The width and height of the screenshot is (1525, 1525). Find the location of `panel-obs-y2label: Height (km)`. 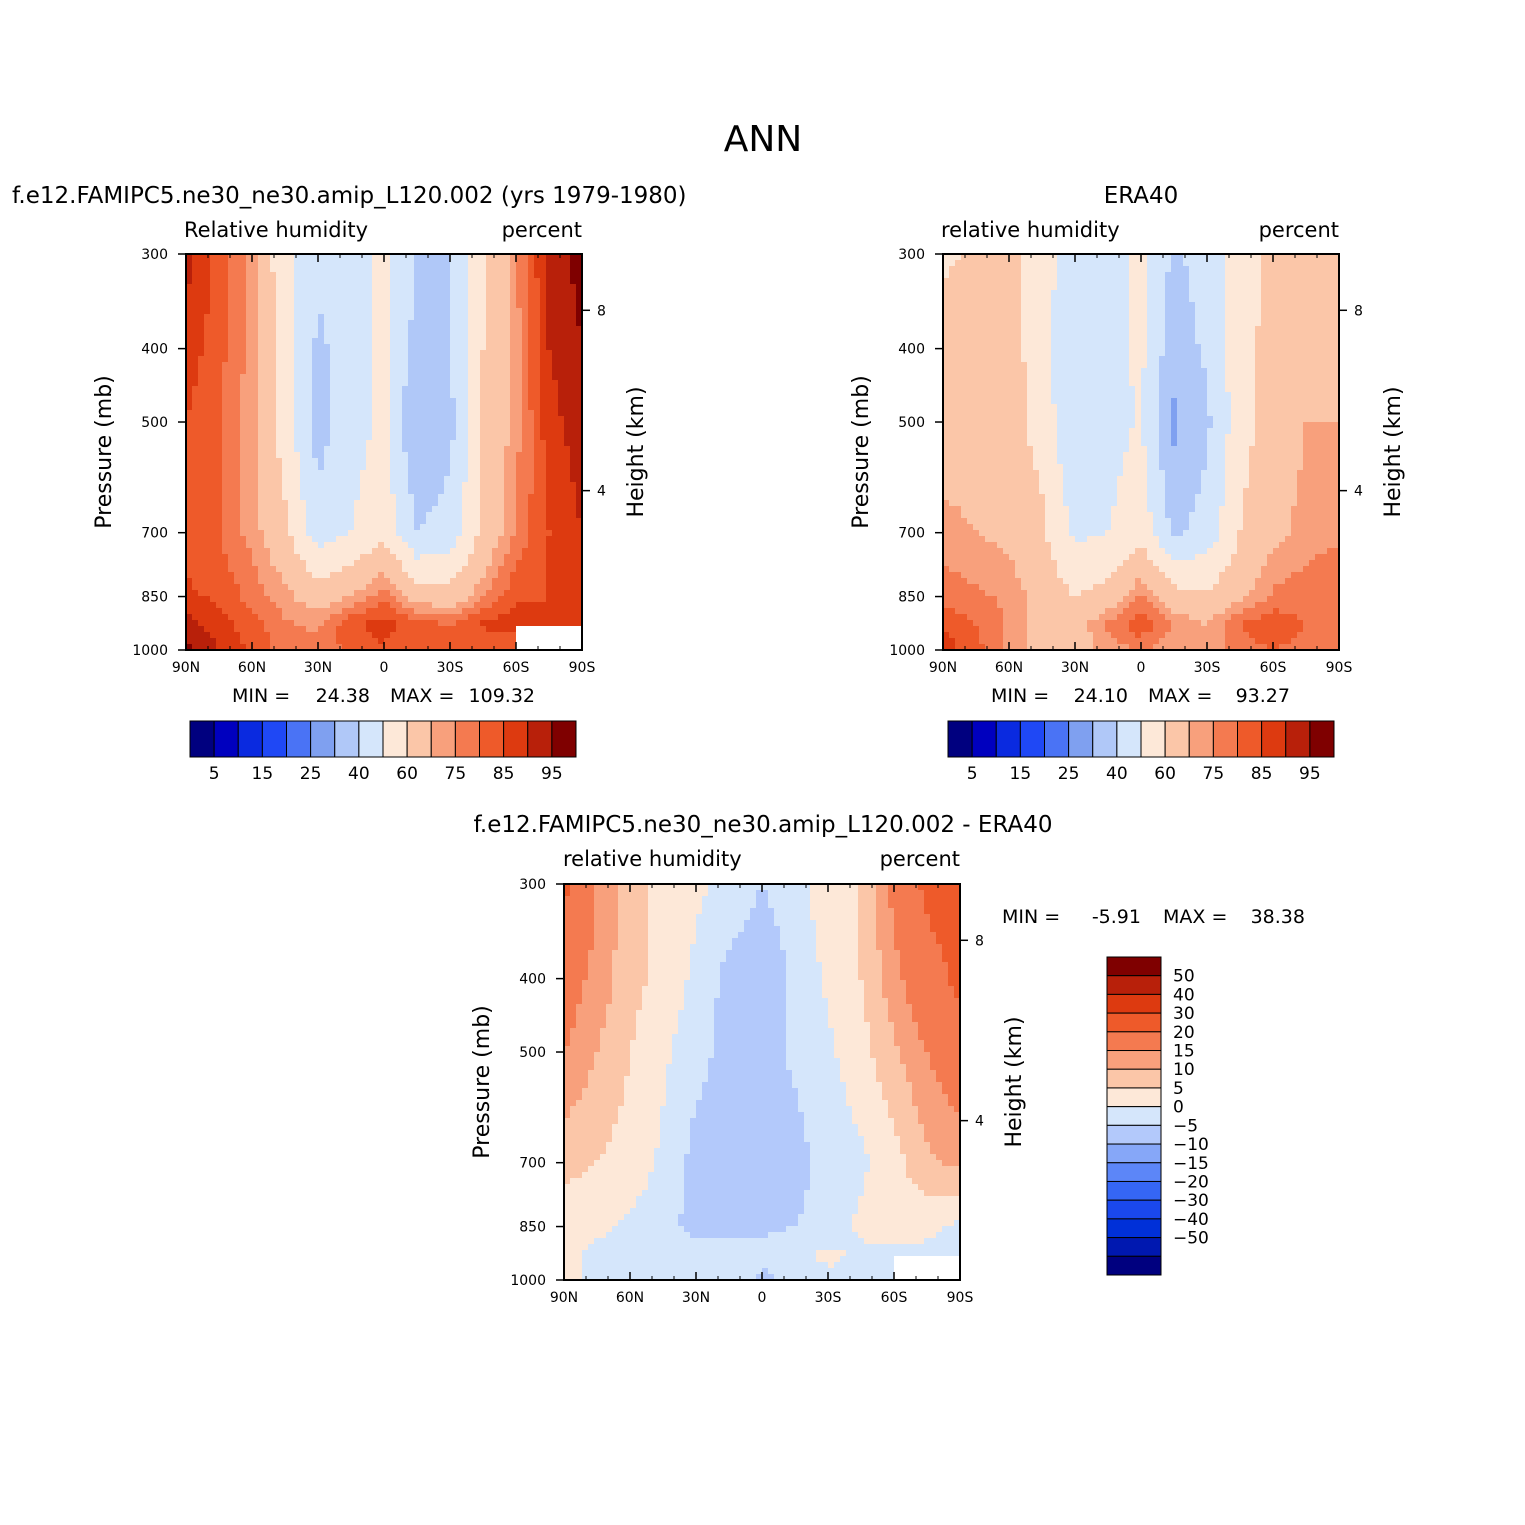

panel-obs-y2label: Height (km) is located at coordinates (1393, 451).